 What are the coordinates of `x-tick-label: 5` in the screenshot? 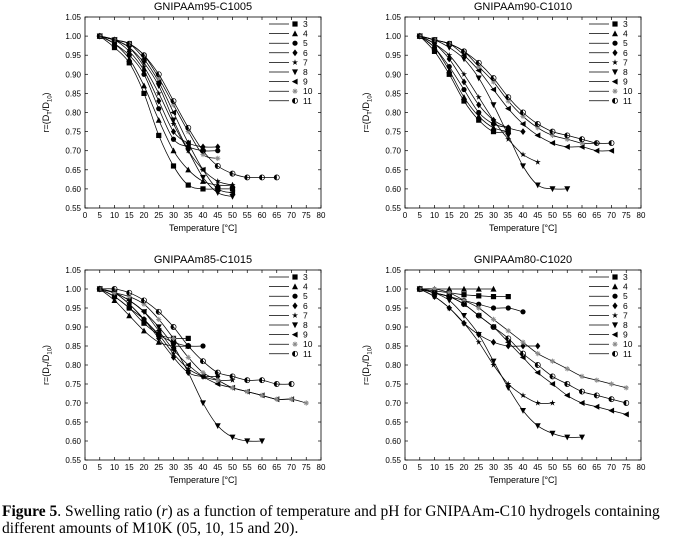 It's located at (100, 467).